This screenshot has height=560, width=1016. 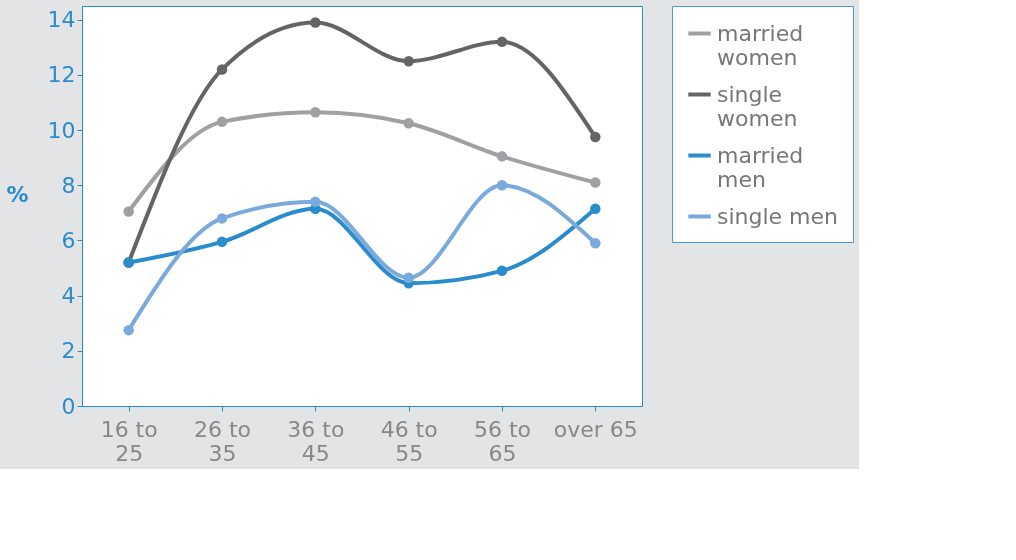 I want to click on x-tick-label: 46 to 55, so click(x=409, y=441).